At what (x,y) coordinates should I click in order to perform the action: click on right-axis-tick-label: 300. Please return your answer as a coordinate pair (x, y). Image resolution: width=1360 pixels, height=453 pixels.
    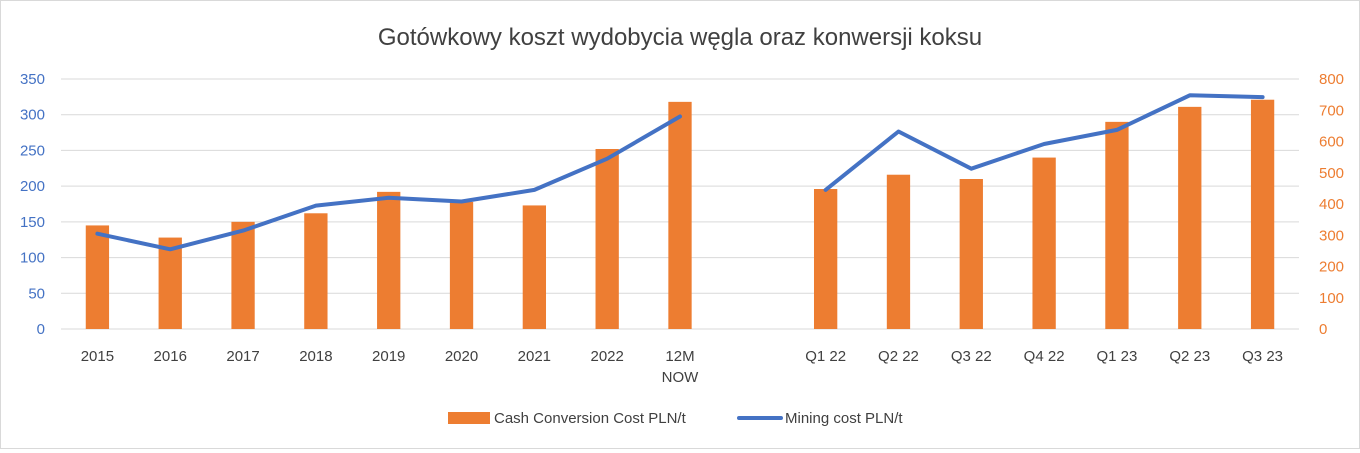
    Looking at the image, I should click on (1331, 235).